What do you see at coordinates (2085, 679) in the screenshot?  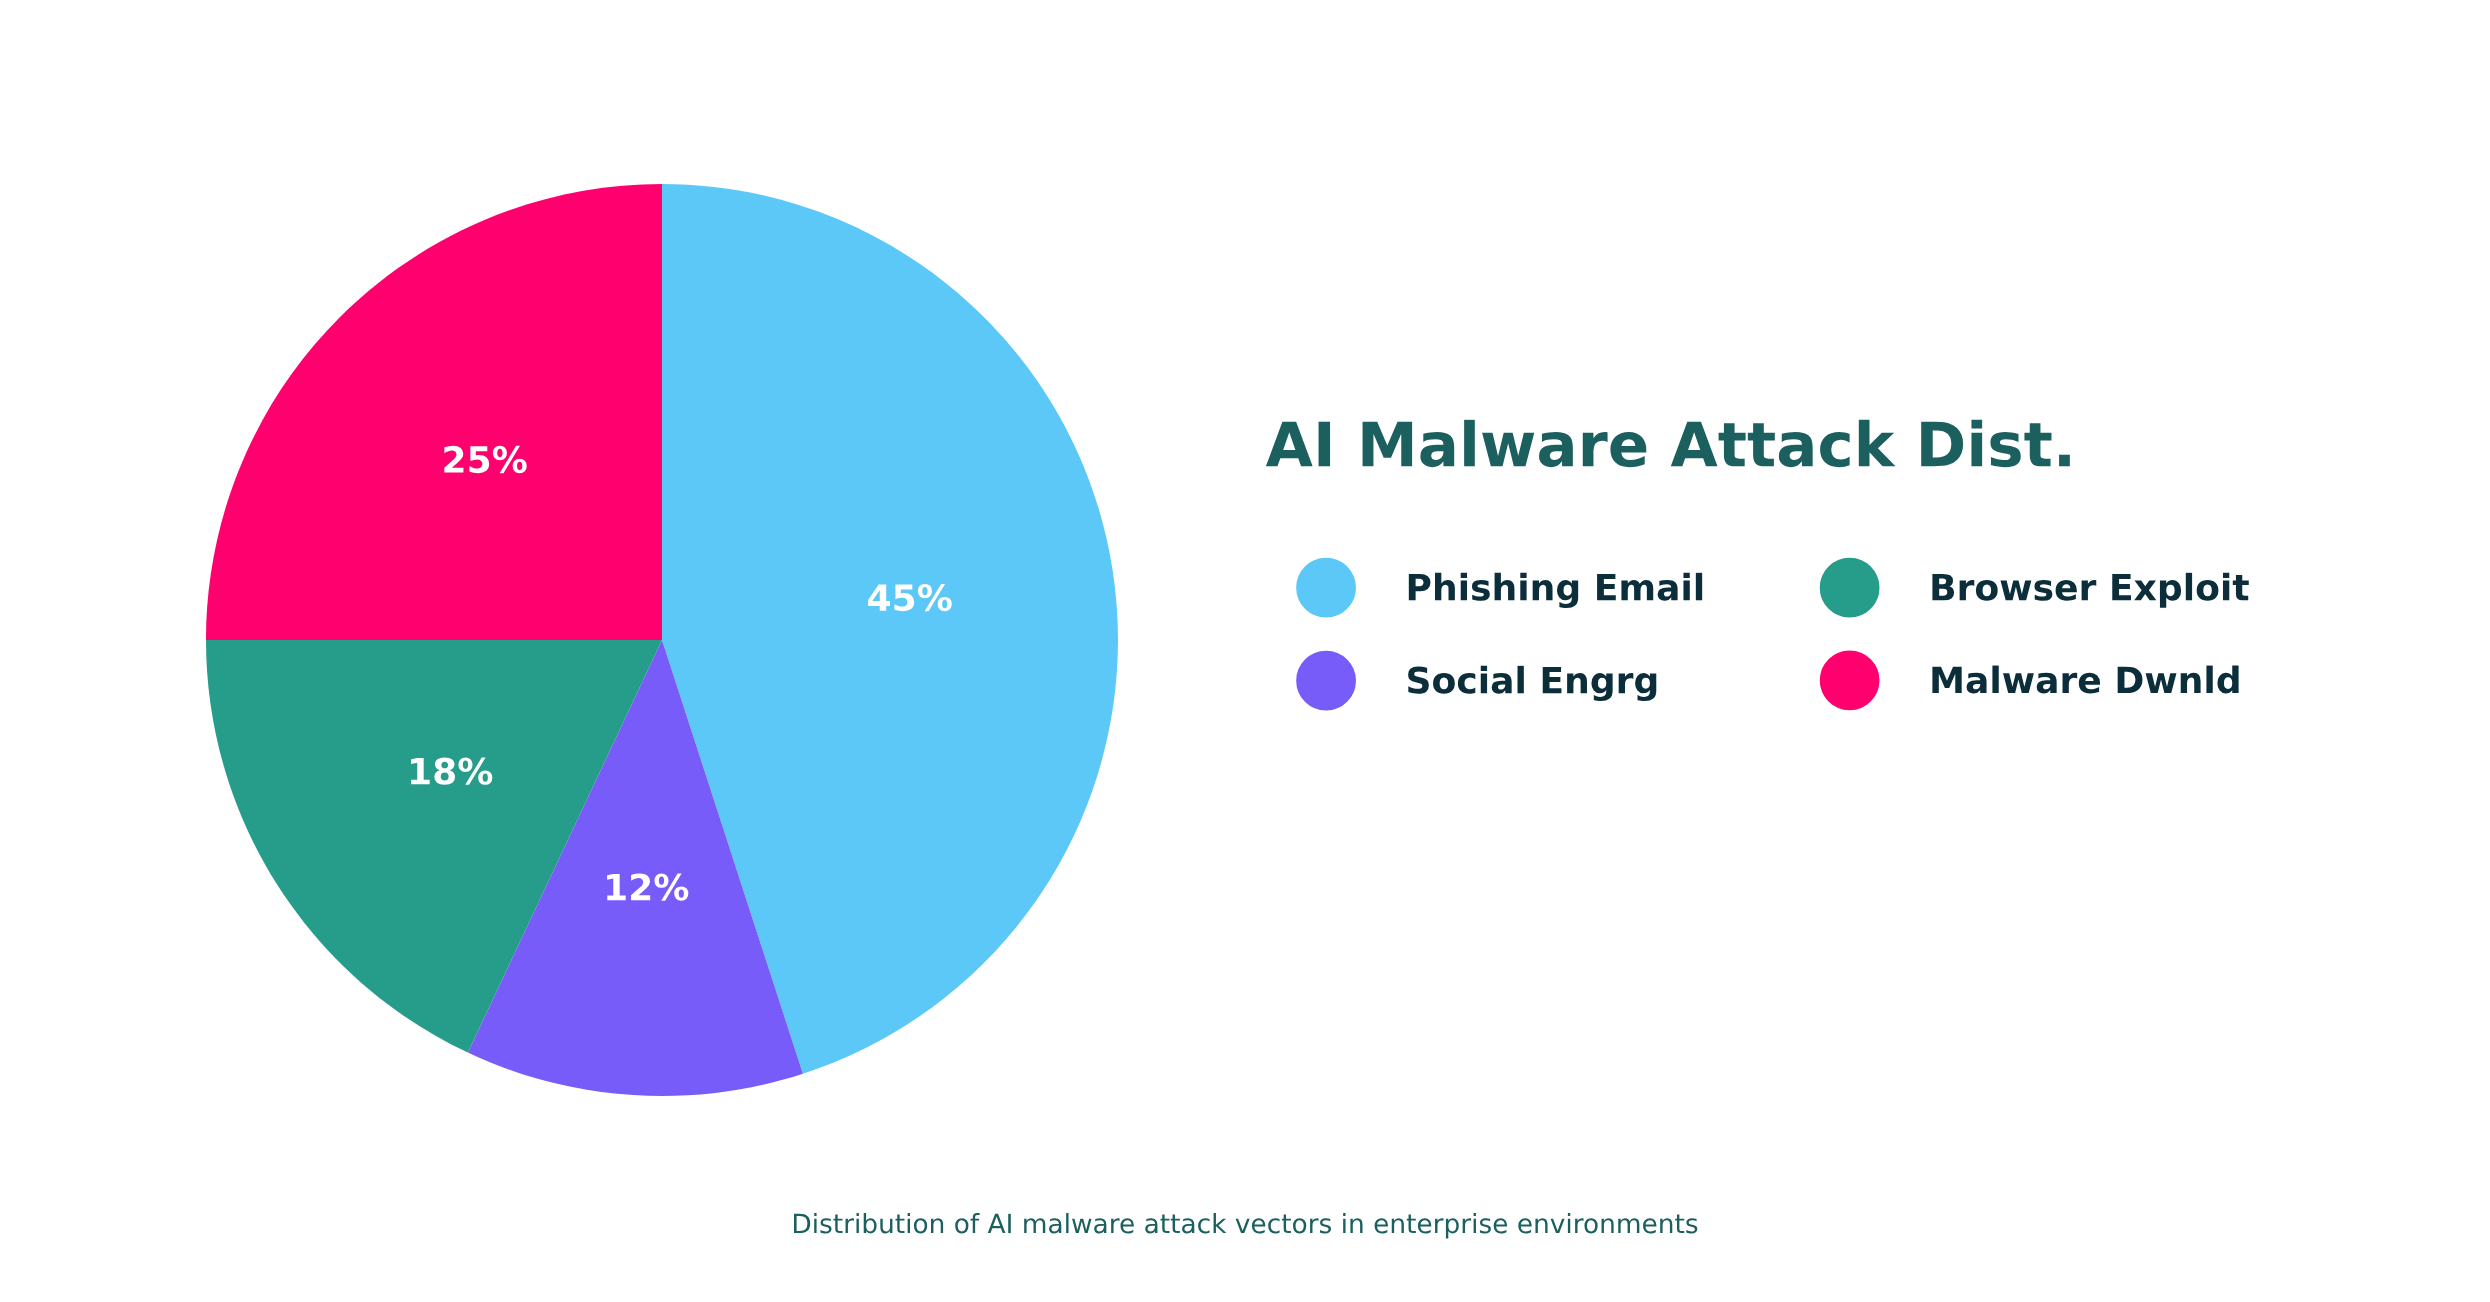 I see `legend-label: Malware Dwnld` at bounding box center [2085, 679].